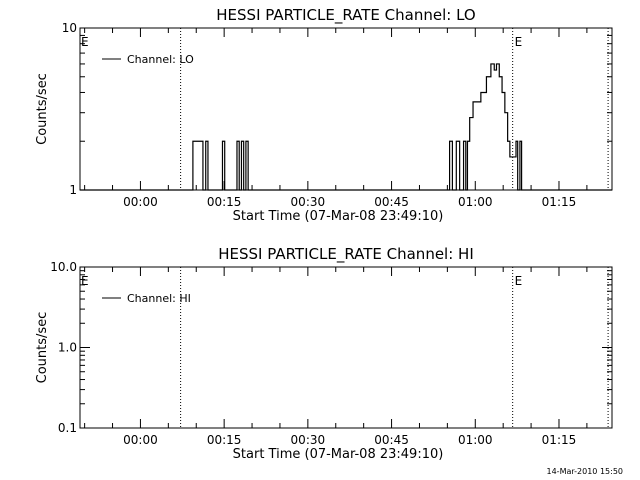 This screenshot has width=640, height=480. What do you see at coordinates (345, 15) in the screenshot?
I see `chart-title: HESSI PARTICLE_RATE Channel: LO` at bounding box center [345, 15].